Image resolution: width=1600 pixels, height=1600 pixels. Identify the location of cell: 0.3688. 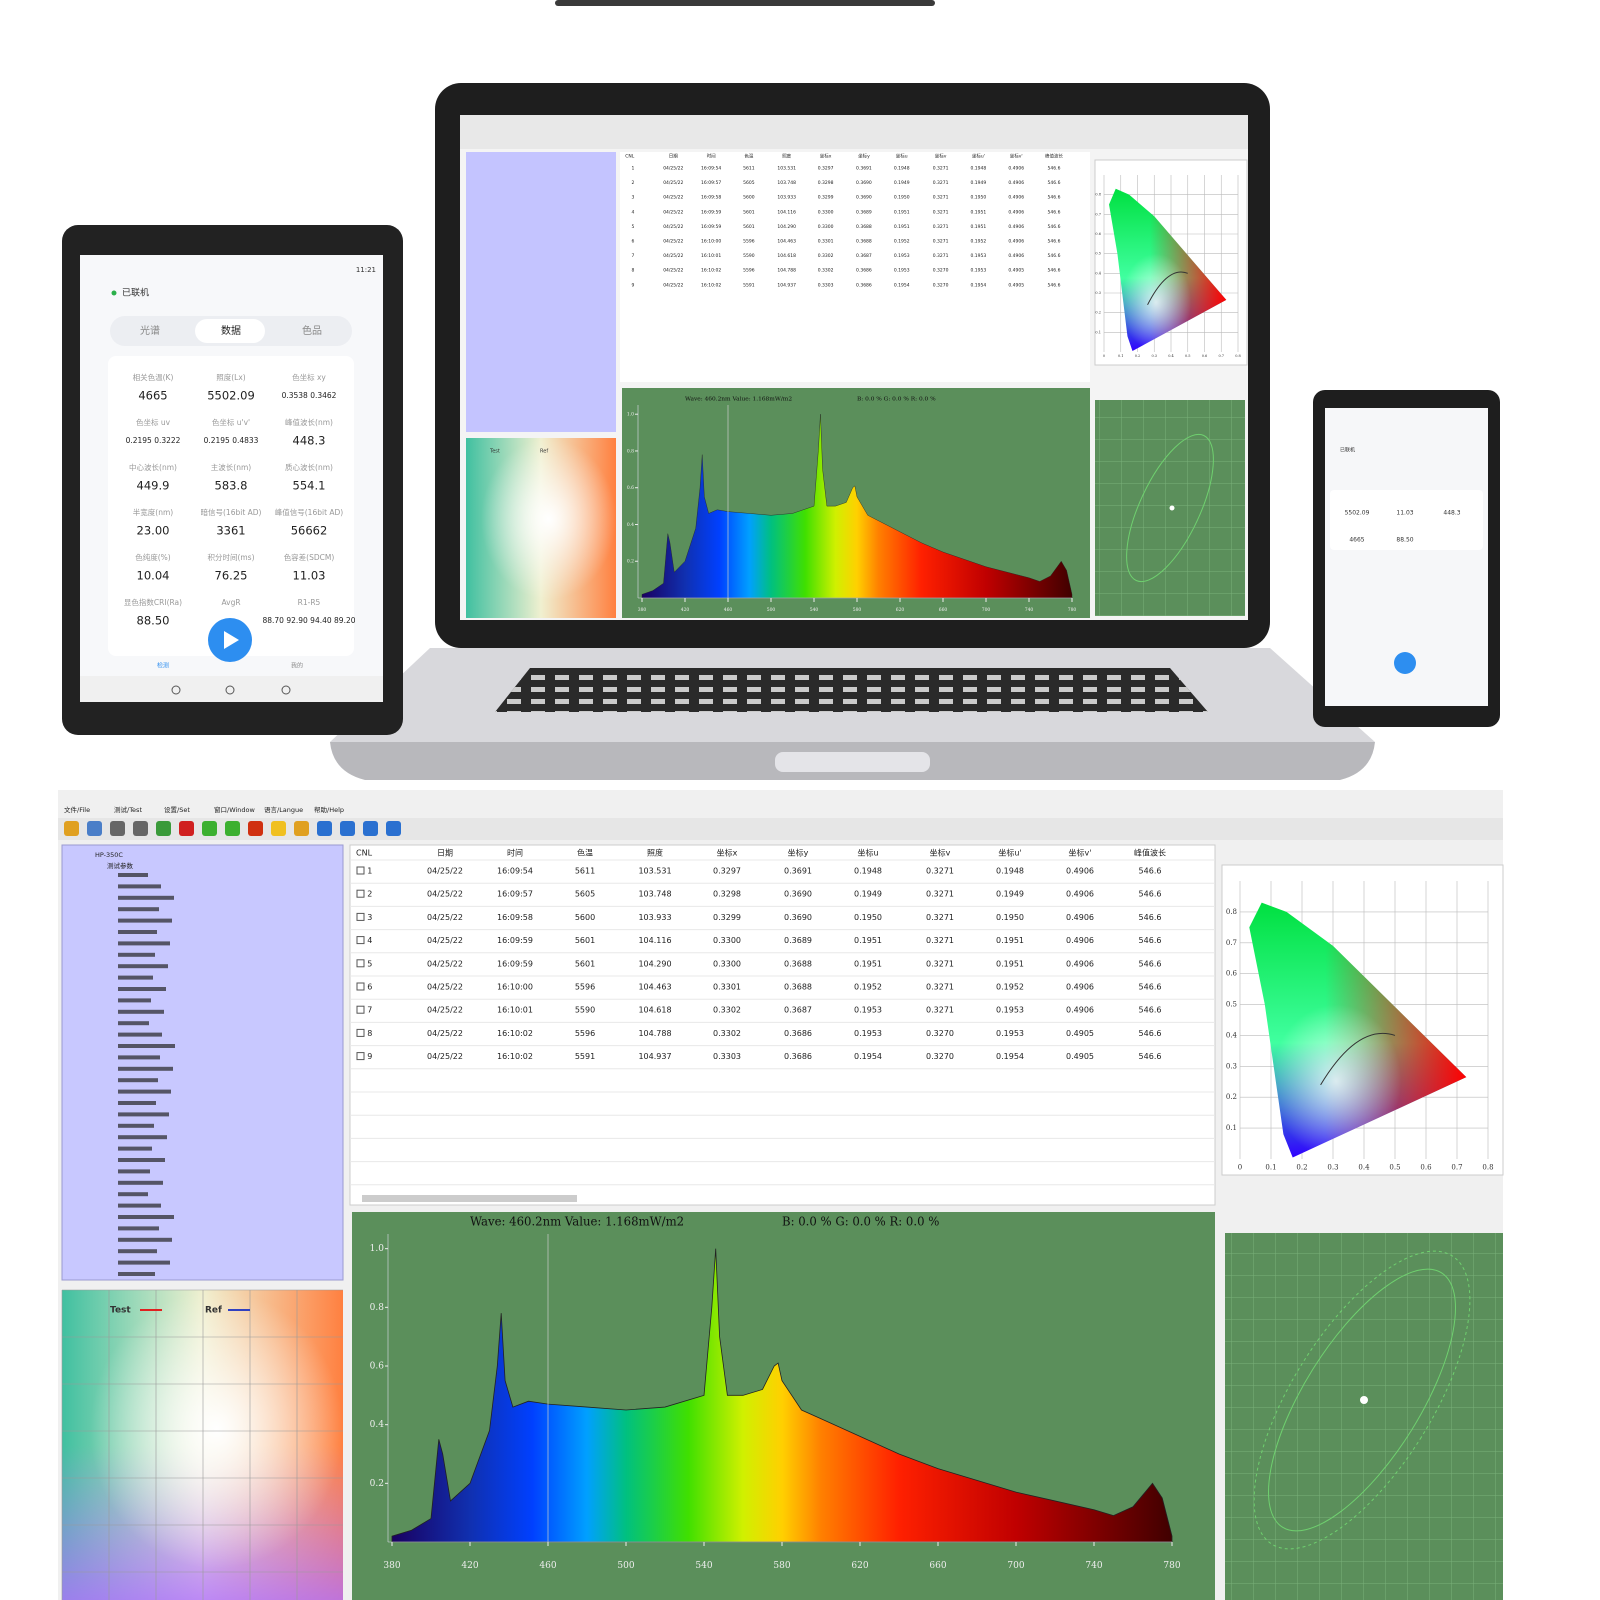
(864, 227).